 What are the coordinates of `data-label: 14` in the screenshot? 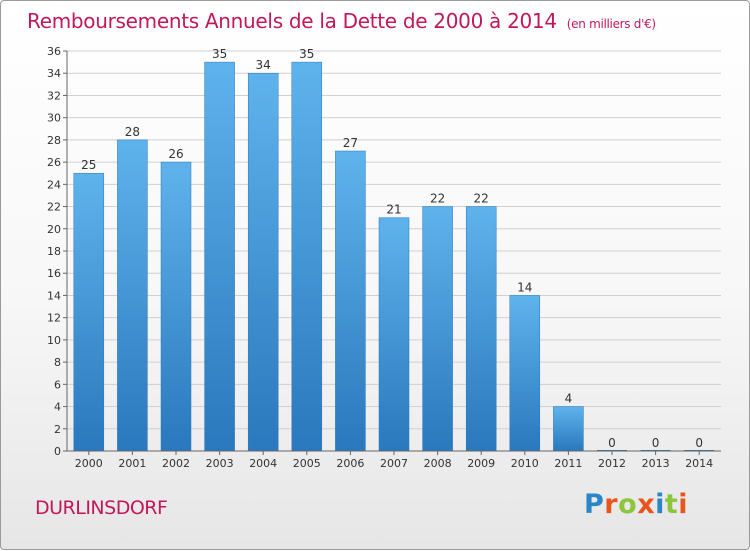 It's located at (524, 287).